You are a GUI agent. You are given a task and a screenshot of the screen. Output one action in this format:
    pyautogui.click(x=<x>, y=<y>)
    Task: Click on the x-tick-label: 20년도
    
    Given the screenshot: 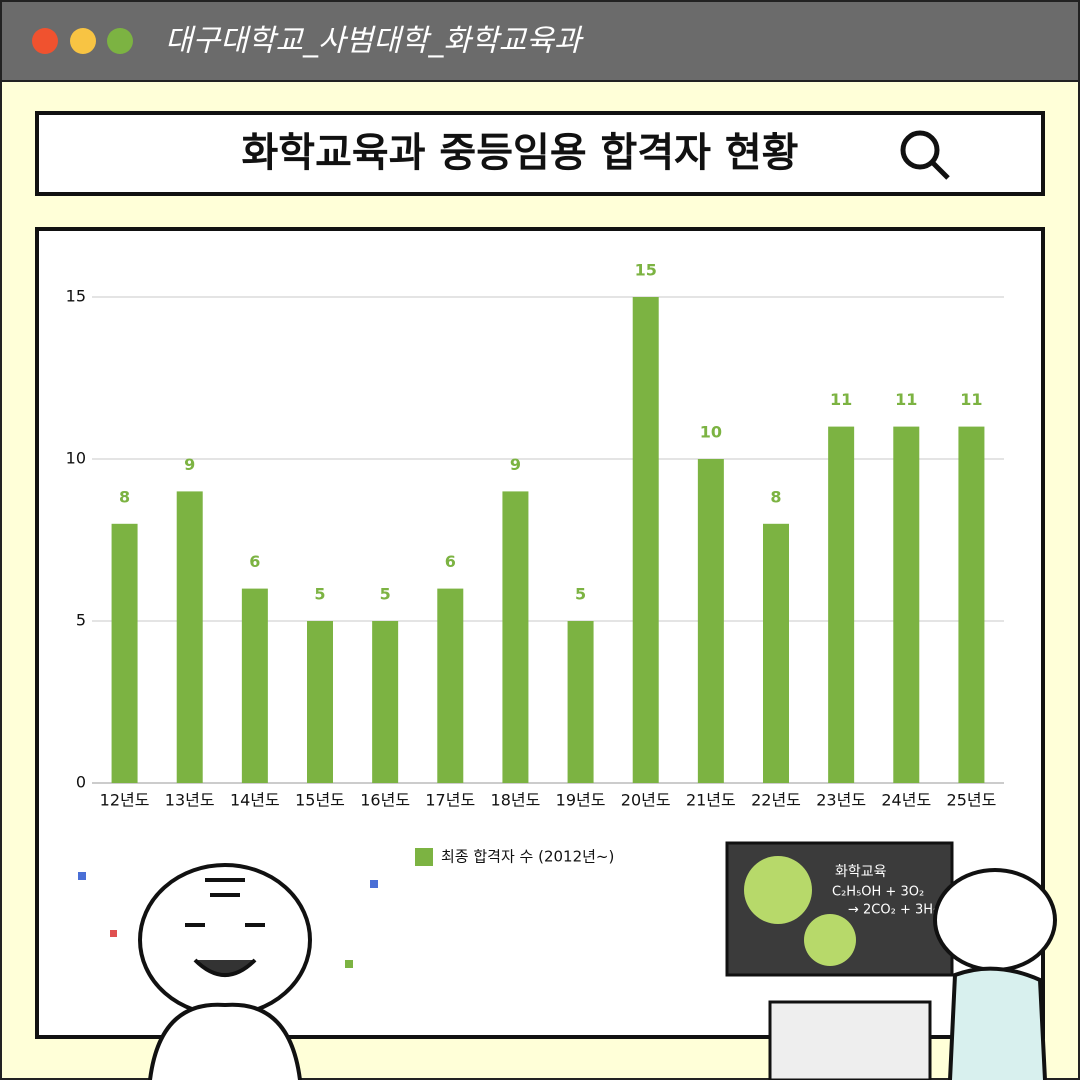 What is the action you would take?
    pyautogui.click(x=646, y=800)
    